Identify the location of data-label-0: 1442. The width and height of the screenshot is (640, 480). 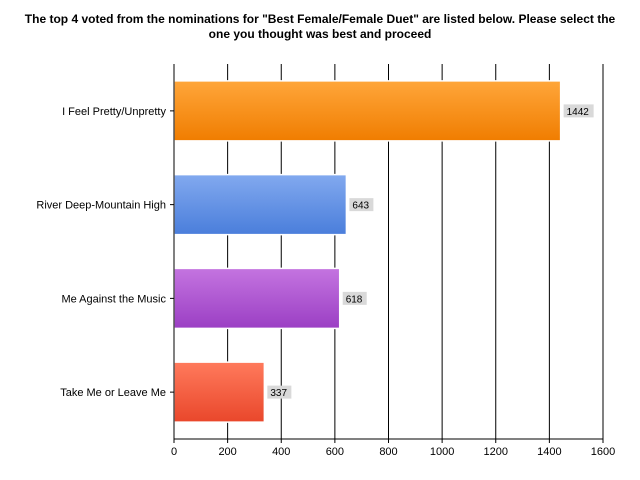
(578, 112).